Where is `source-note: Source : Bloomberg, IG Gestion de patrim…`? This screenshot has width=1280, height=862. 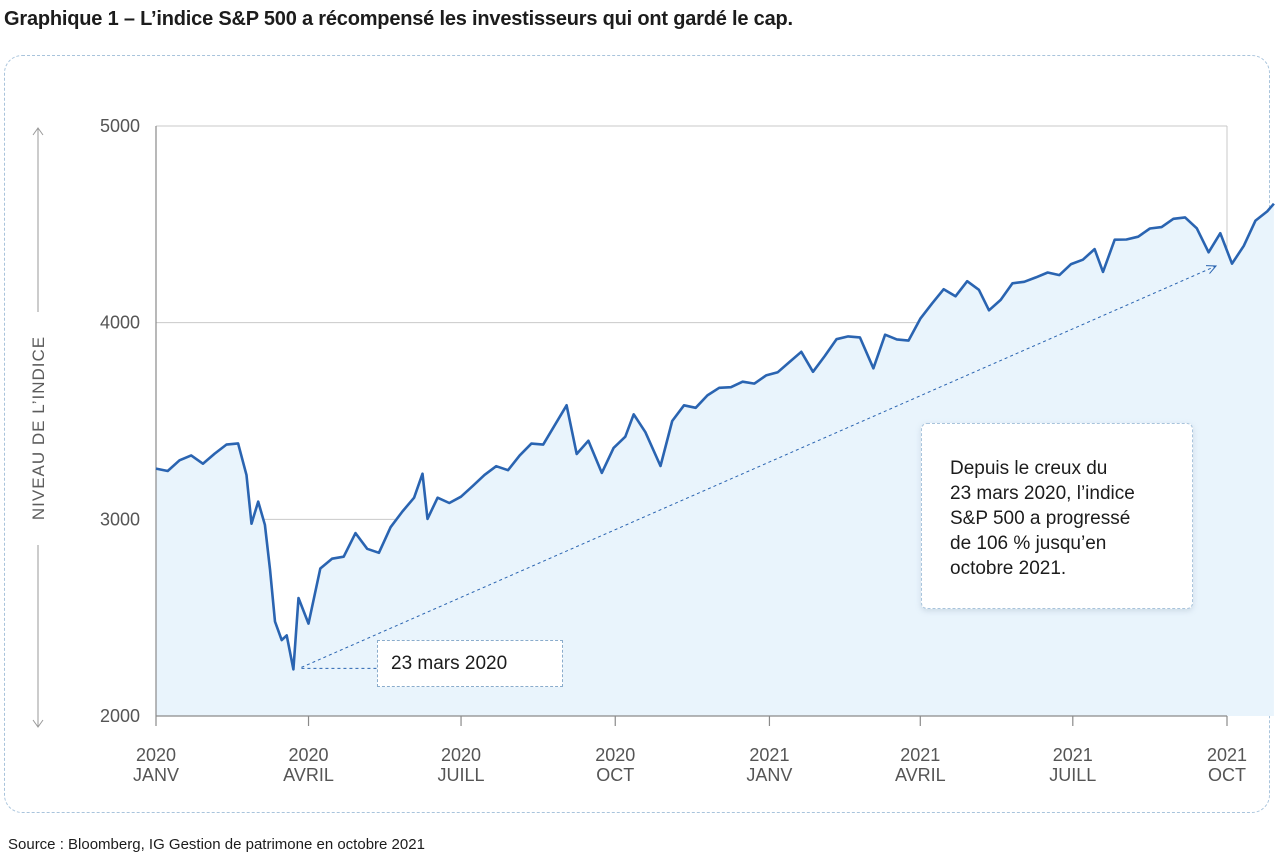
source-note: Source : Bloomberg, IG Gestion de patrim… is located at coordinates (216, 844).